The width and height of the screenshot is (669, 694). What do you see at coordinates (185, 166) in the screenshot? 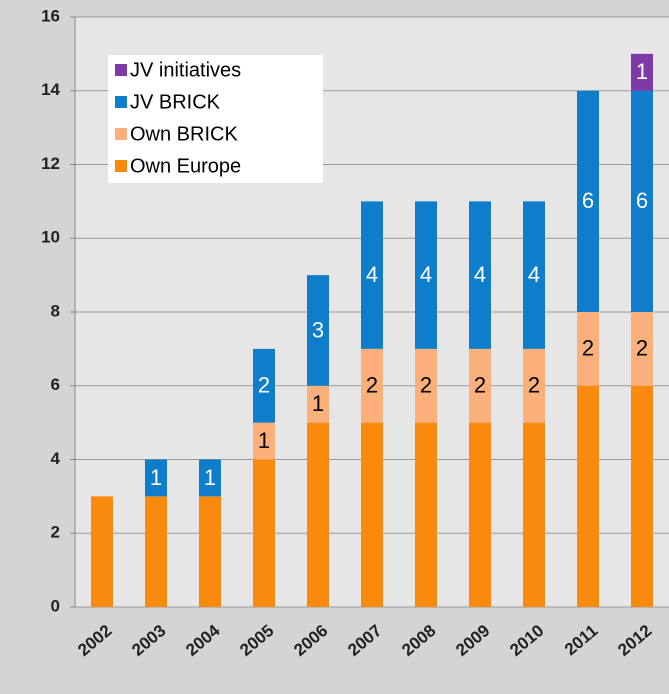
I see `legend-label: Own Europe` at bounding box center [185, 166].